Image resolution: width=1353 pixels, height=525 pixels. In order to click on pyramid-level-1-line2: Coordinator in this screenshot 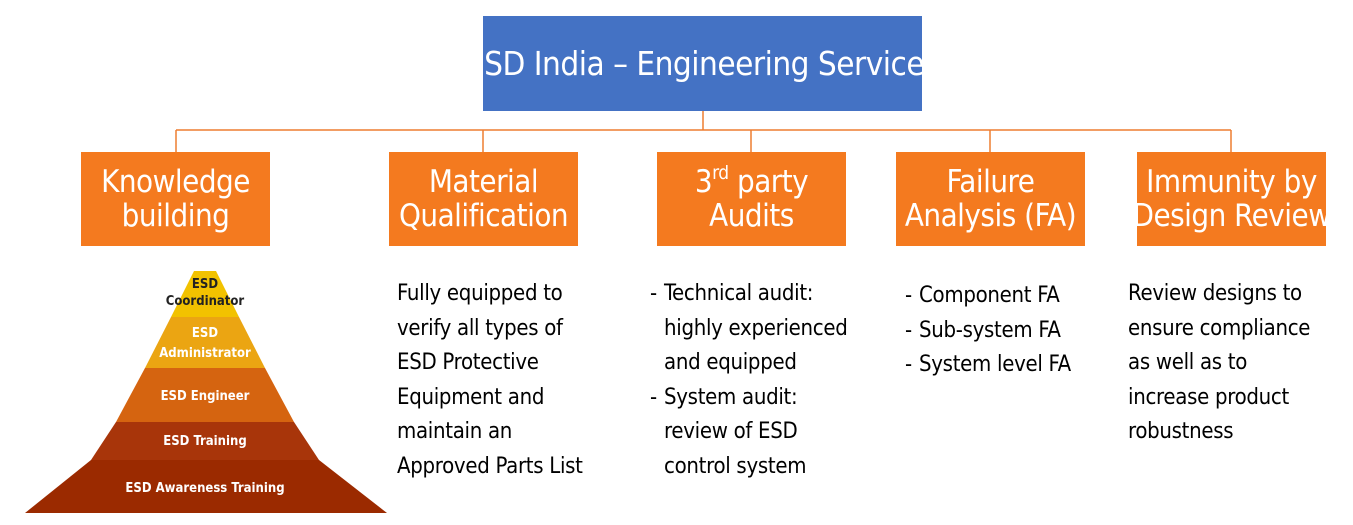, I will do `click(205, 301)`.